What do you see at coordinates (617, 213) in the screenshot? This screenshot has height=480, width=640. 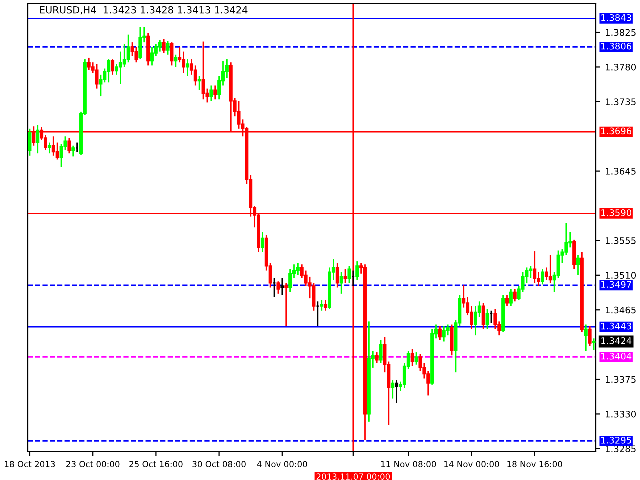 I see `ref-line-label: 1.3590` at bounding box center [617, 213].